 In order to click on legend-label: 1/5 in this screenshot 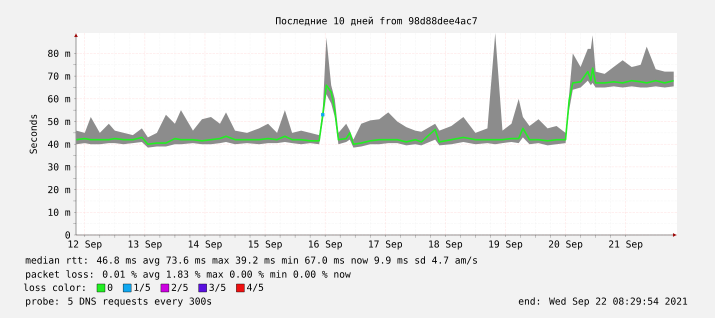, I will do `click(142, 288)`.